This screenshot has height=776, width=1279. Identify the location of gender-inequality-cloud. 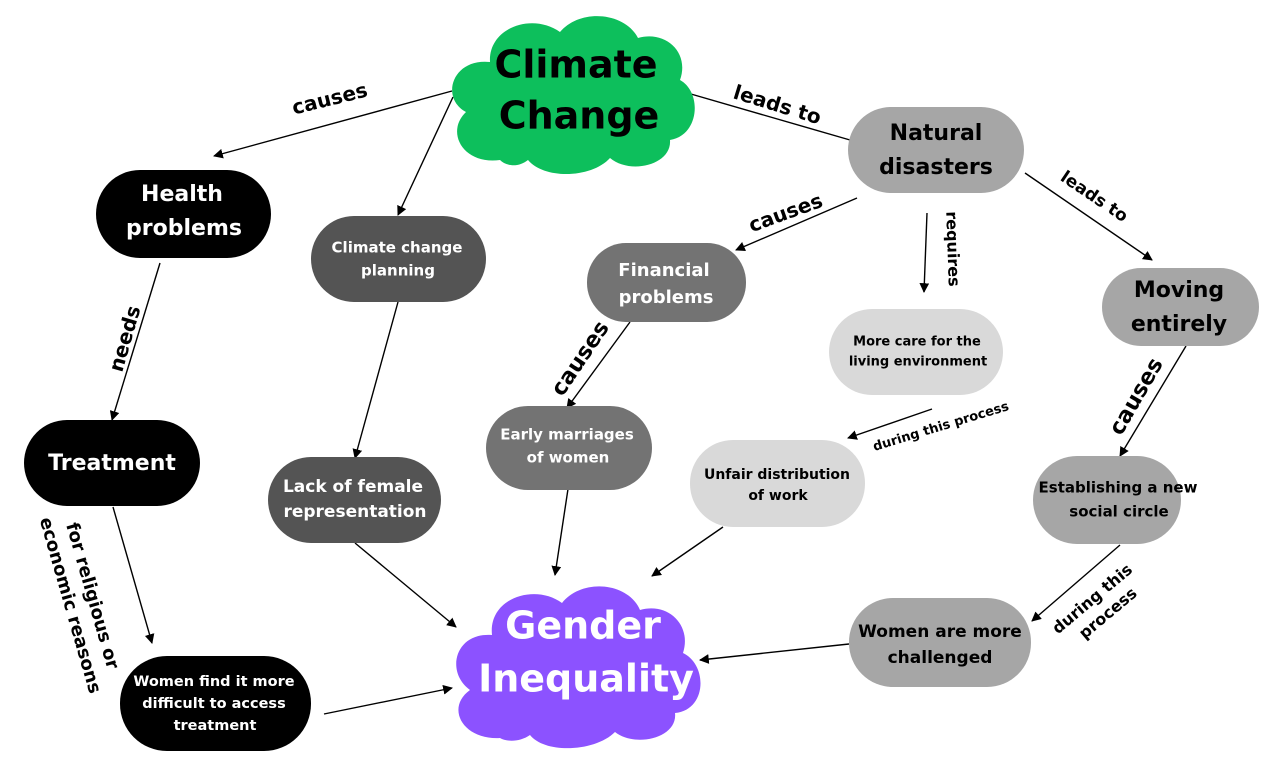
(578, 667).